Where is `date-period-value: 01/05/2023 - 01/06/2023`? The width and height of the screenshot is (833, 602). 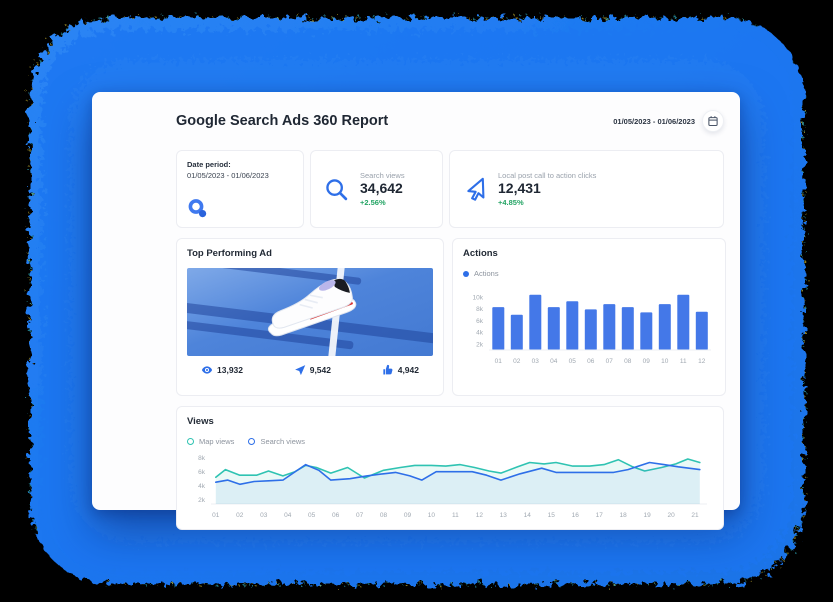 date-period-value: 01/05/2023 - 01/06/2023 is located at coordinates (228, 175).